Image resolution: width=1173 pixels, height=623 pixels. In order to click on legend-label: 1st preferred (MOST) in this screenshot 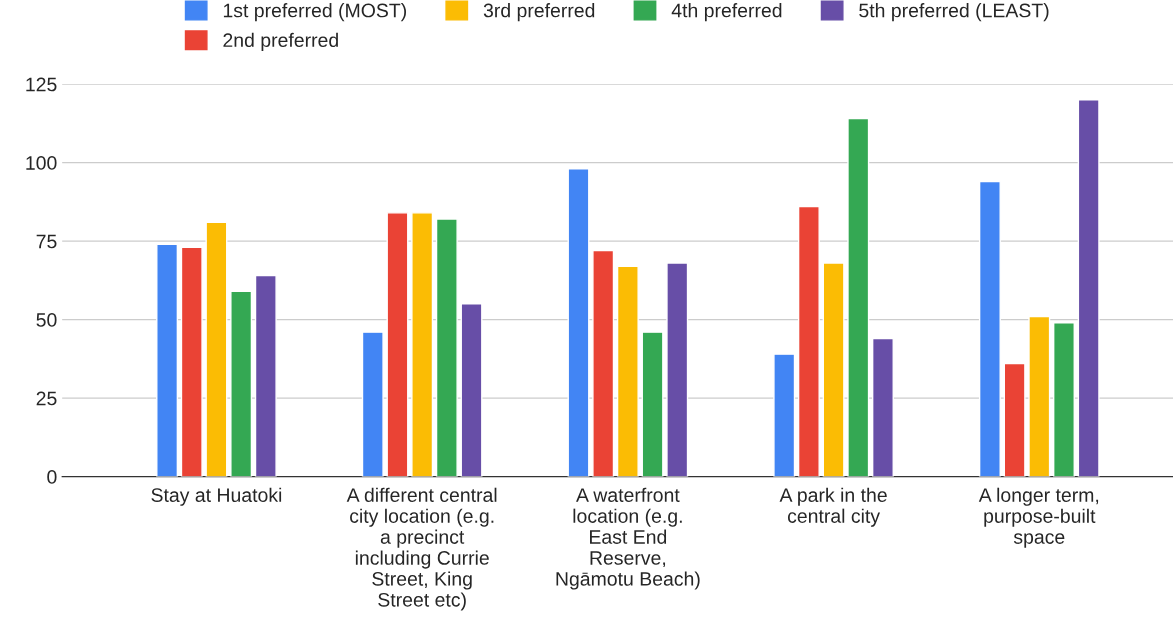, I will do `click(314, 12)`.